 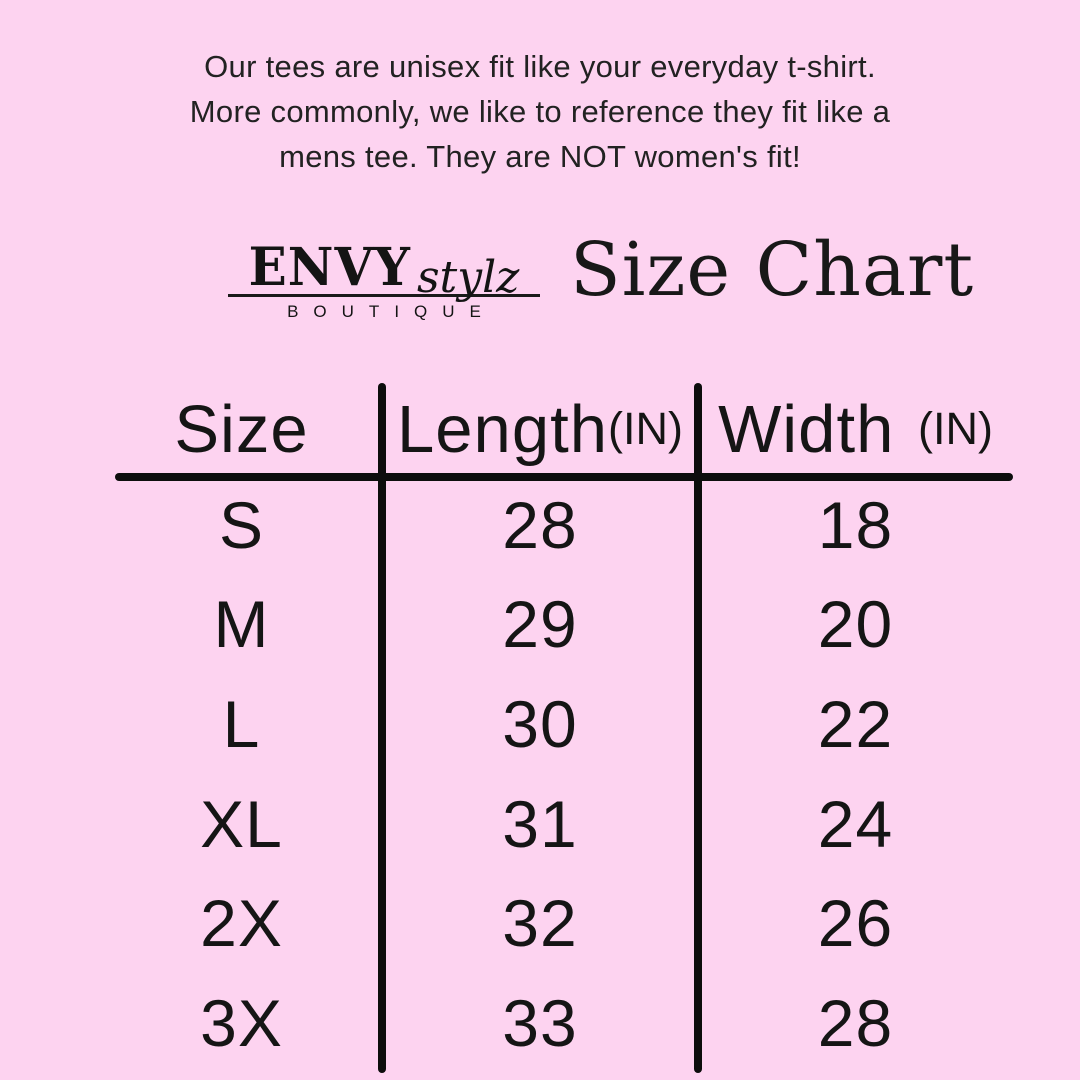 I want to click on table-row-s-size: S, so click(x=241, y=524).